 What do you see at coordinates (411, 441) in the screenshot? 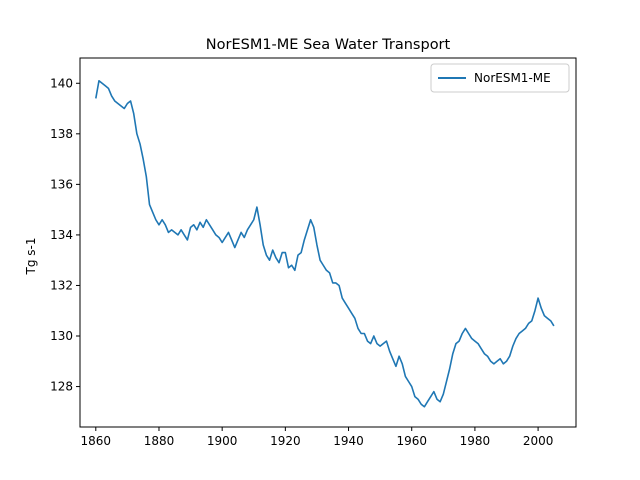
I see `x-tick-label: 1960` at bounding box center [411, 441].